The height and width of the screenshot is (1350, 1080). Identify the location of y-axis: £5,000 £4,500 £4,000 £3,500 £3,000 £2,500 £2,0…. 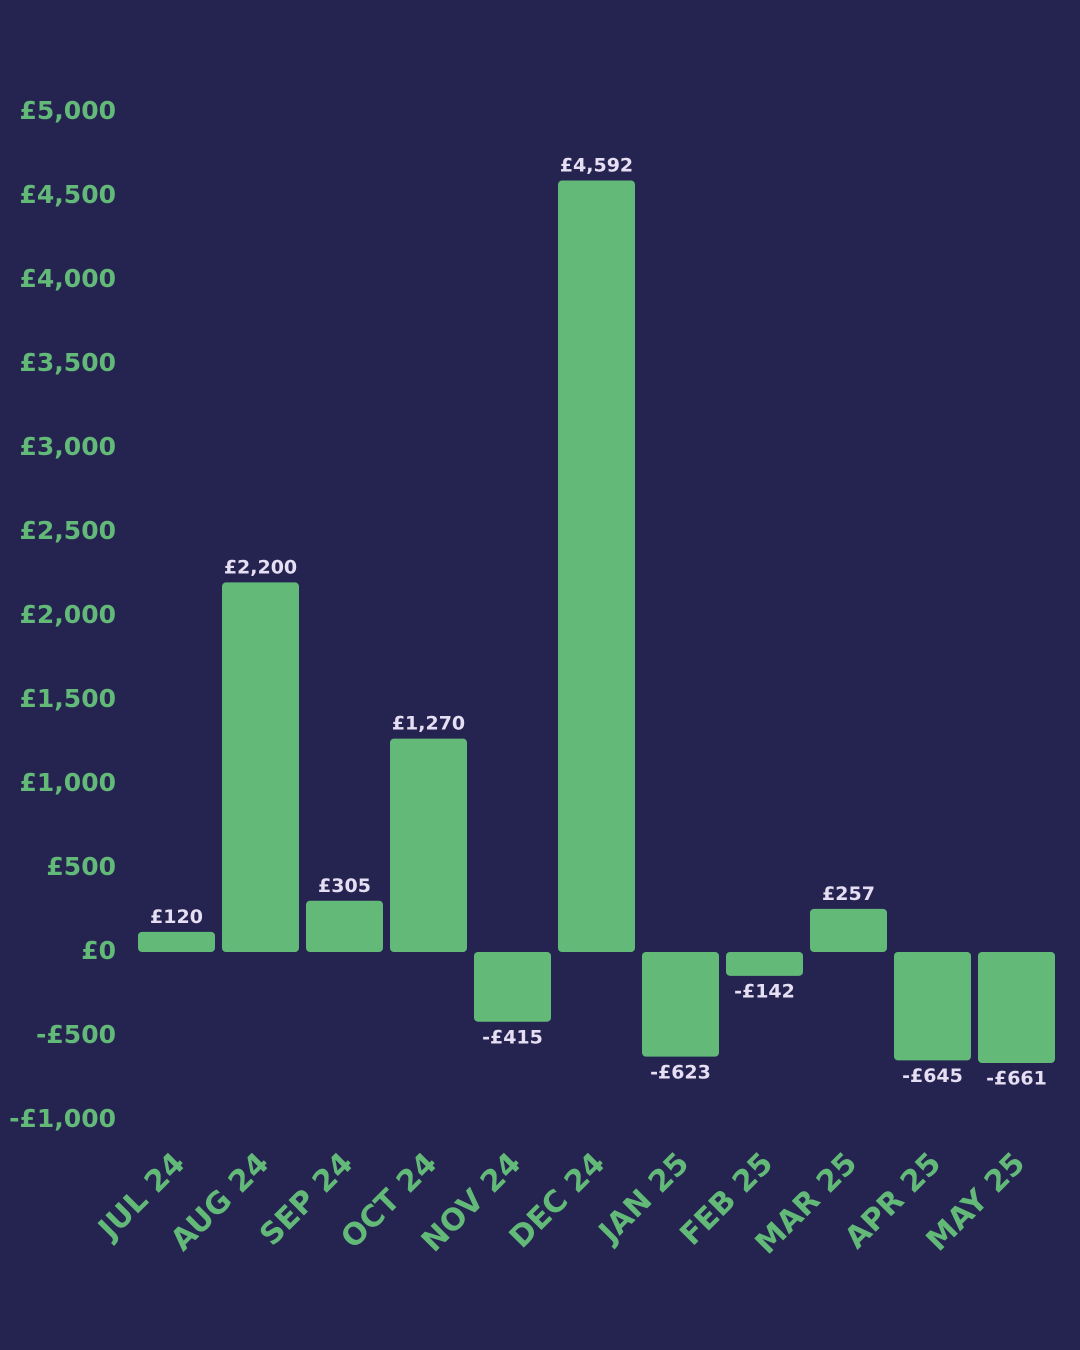
(62, 614).